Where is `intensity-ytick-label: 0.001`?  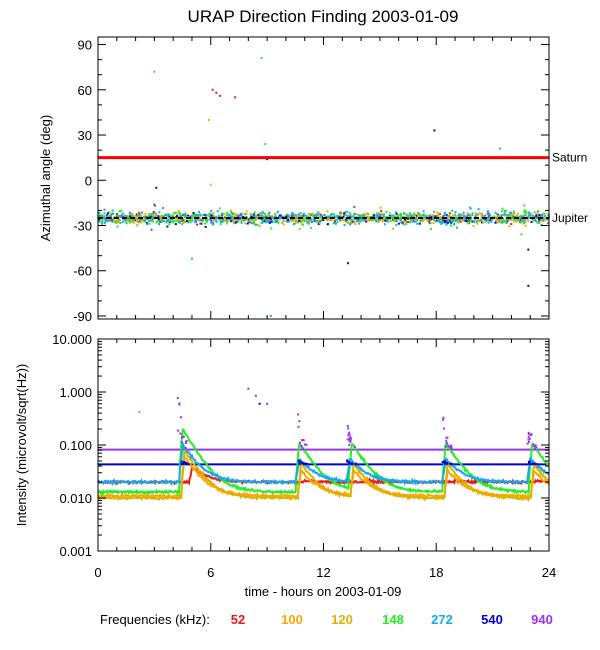 intensity-ytick-label: 0.001 is located at coordinates (75, 551).